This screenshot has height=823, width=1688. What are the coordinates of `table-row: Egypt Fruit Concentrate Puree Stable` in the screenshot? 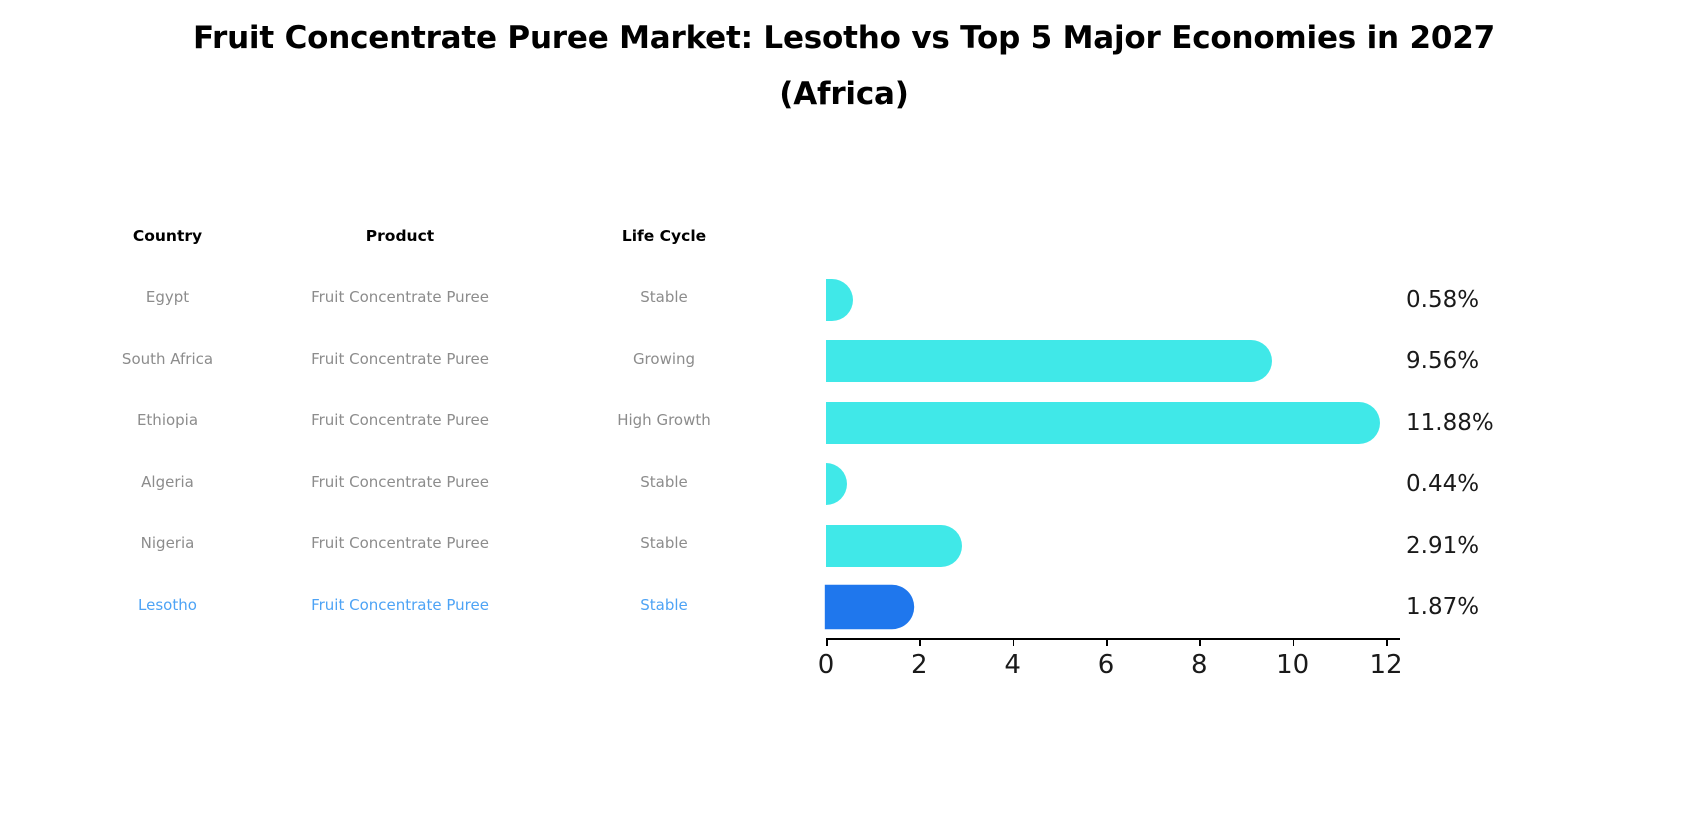 It's located at (431, 298).